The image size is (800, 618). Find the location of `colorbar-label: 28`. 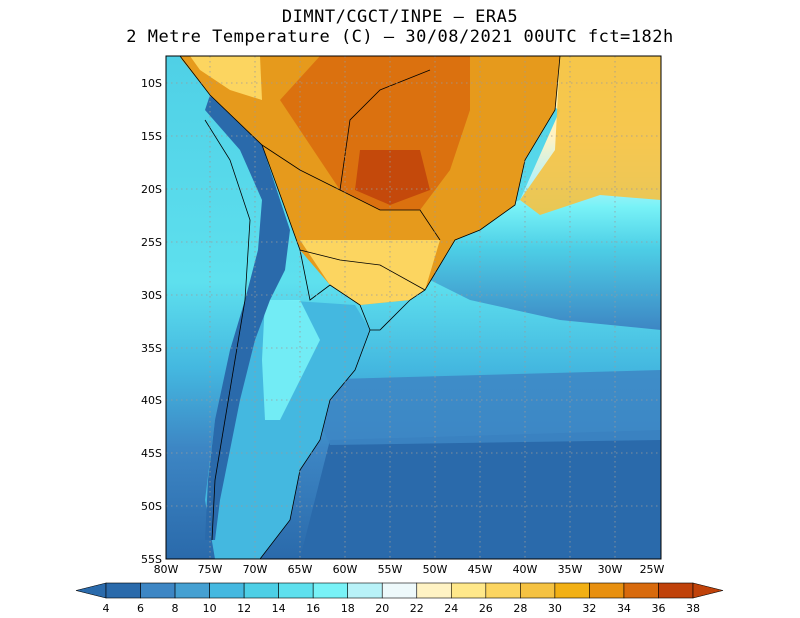

colorbar-label: 28 is located at coordinates (520, 608).